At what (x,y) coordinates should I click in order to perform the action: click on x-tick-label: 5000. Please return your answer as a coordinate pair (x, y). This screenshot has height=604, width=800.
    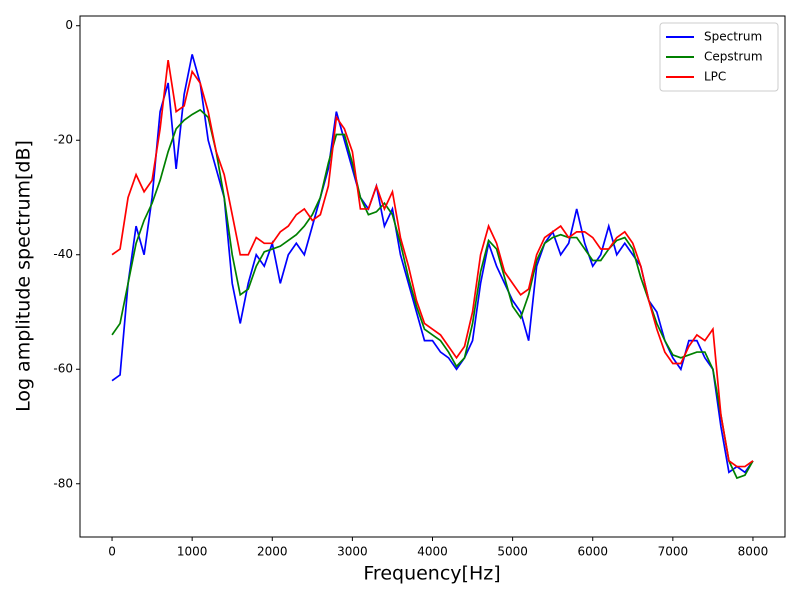
    Looking at the image, I should click on (512, 552).